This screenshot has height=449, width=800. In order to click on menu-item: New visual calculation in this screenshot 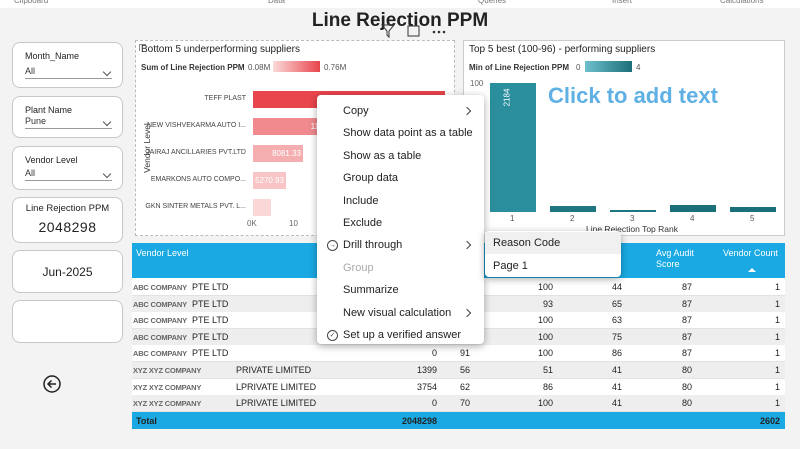, I will do `click(400, 313)`.